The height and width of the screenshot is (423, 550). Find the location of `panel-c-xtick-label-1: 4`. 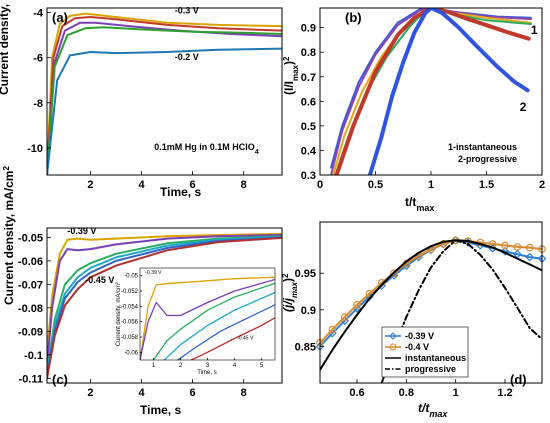

panel-c-xtick-label-1: 4 is located at coordinates (141, 393).